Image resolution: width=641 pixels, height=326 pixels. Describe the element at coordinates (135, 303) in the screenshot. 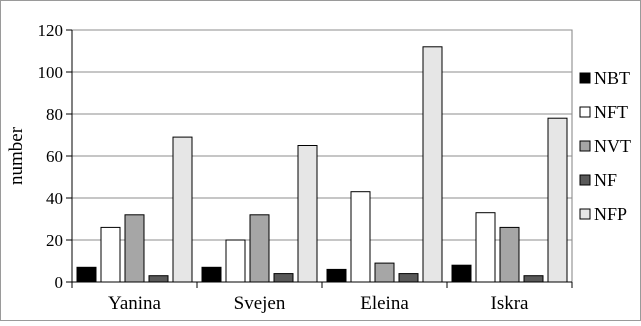

I see `x-category-label: Yanina` at that location.